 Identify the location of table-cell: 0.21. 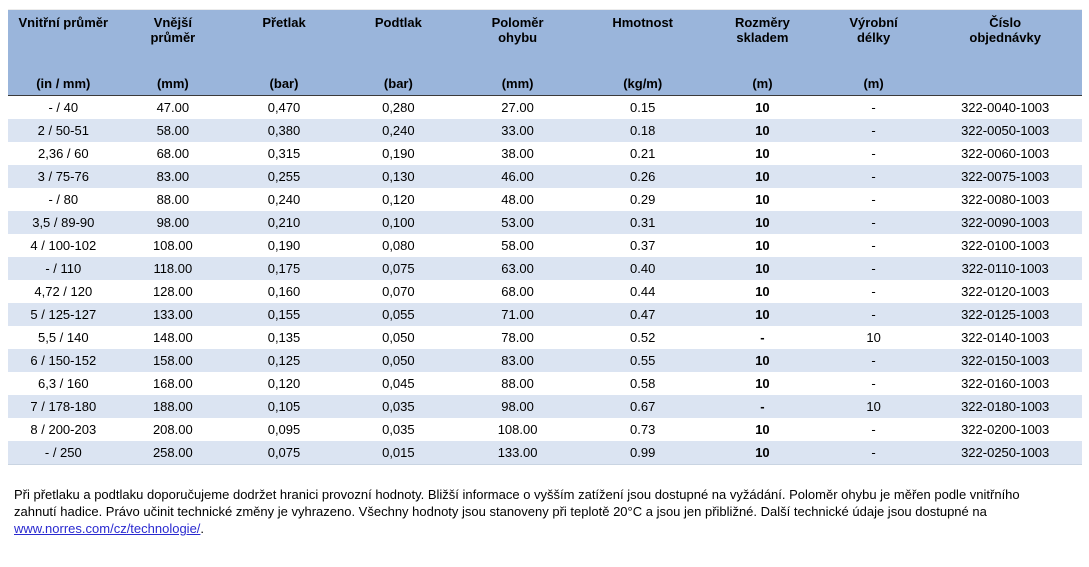
(643, 153).